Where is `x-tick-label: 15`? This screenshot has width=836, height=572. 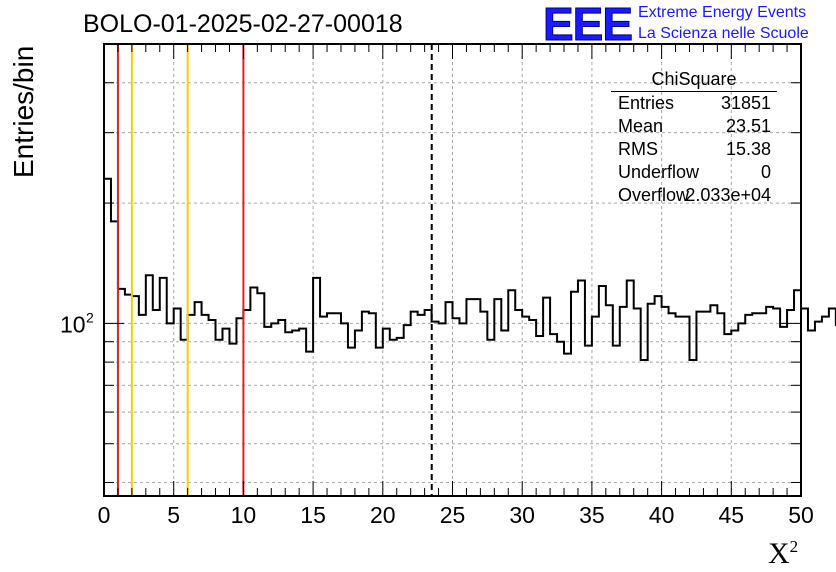
x-tick-label: 15 is located at coordinates (313, 515).